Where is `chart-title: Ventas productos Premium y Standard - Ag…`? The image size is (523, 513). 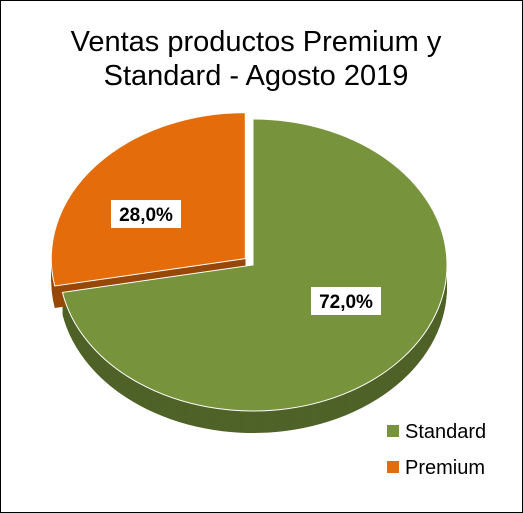
chart-title: Ventas productos Premium y Standard - Ag… is located at coordinates (256, 59).